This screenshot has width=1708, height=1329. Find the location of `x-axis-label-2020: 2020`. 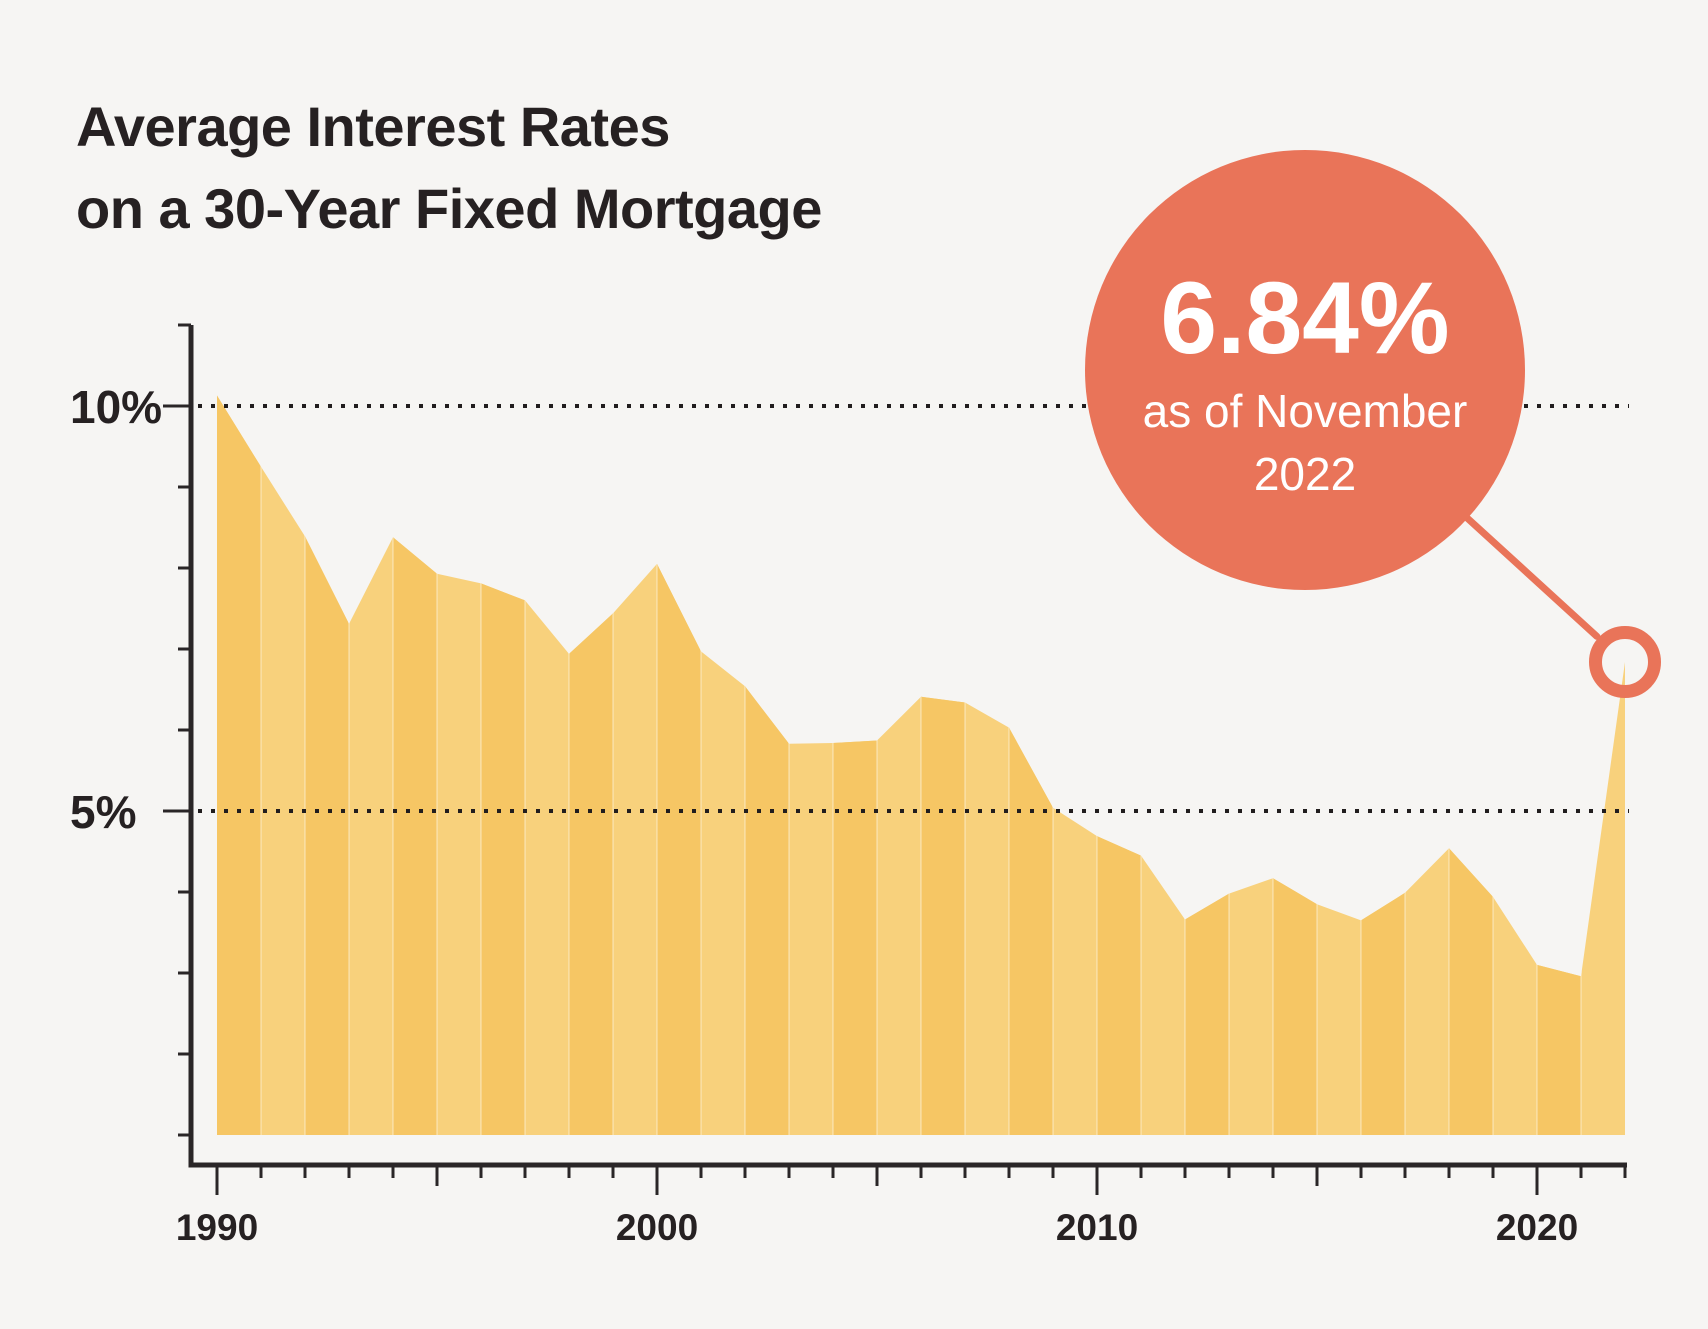

x-axis-label-2020: 2020 is located at coordinates (1537, 1227).